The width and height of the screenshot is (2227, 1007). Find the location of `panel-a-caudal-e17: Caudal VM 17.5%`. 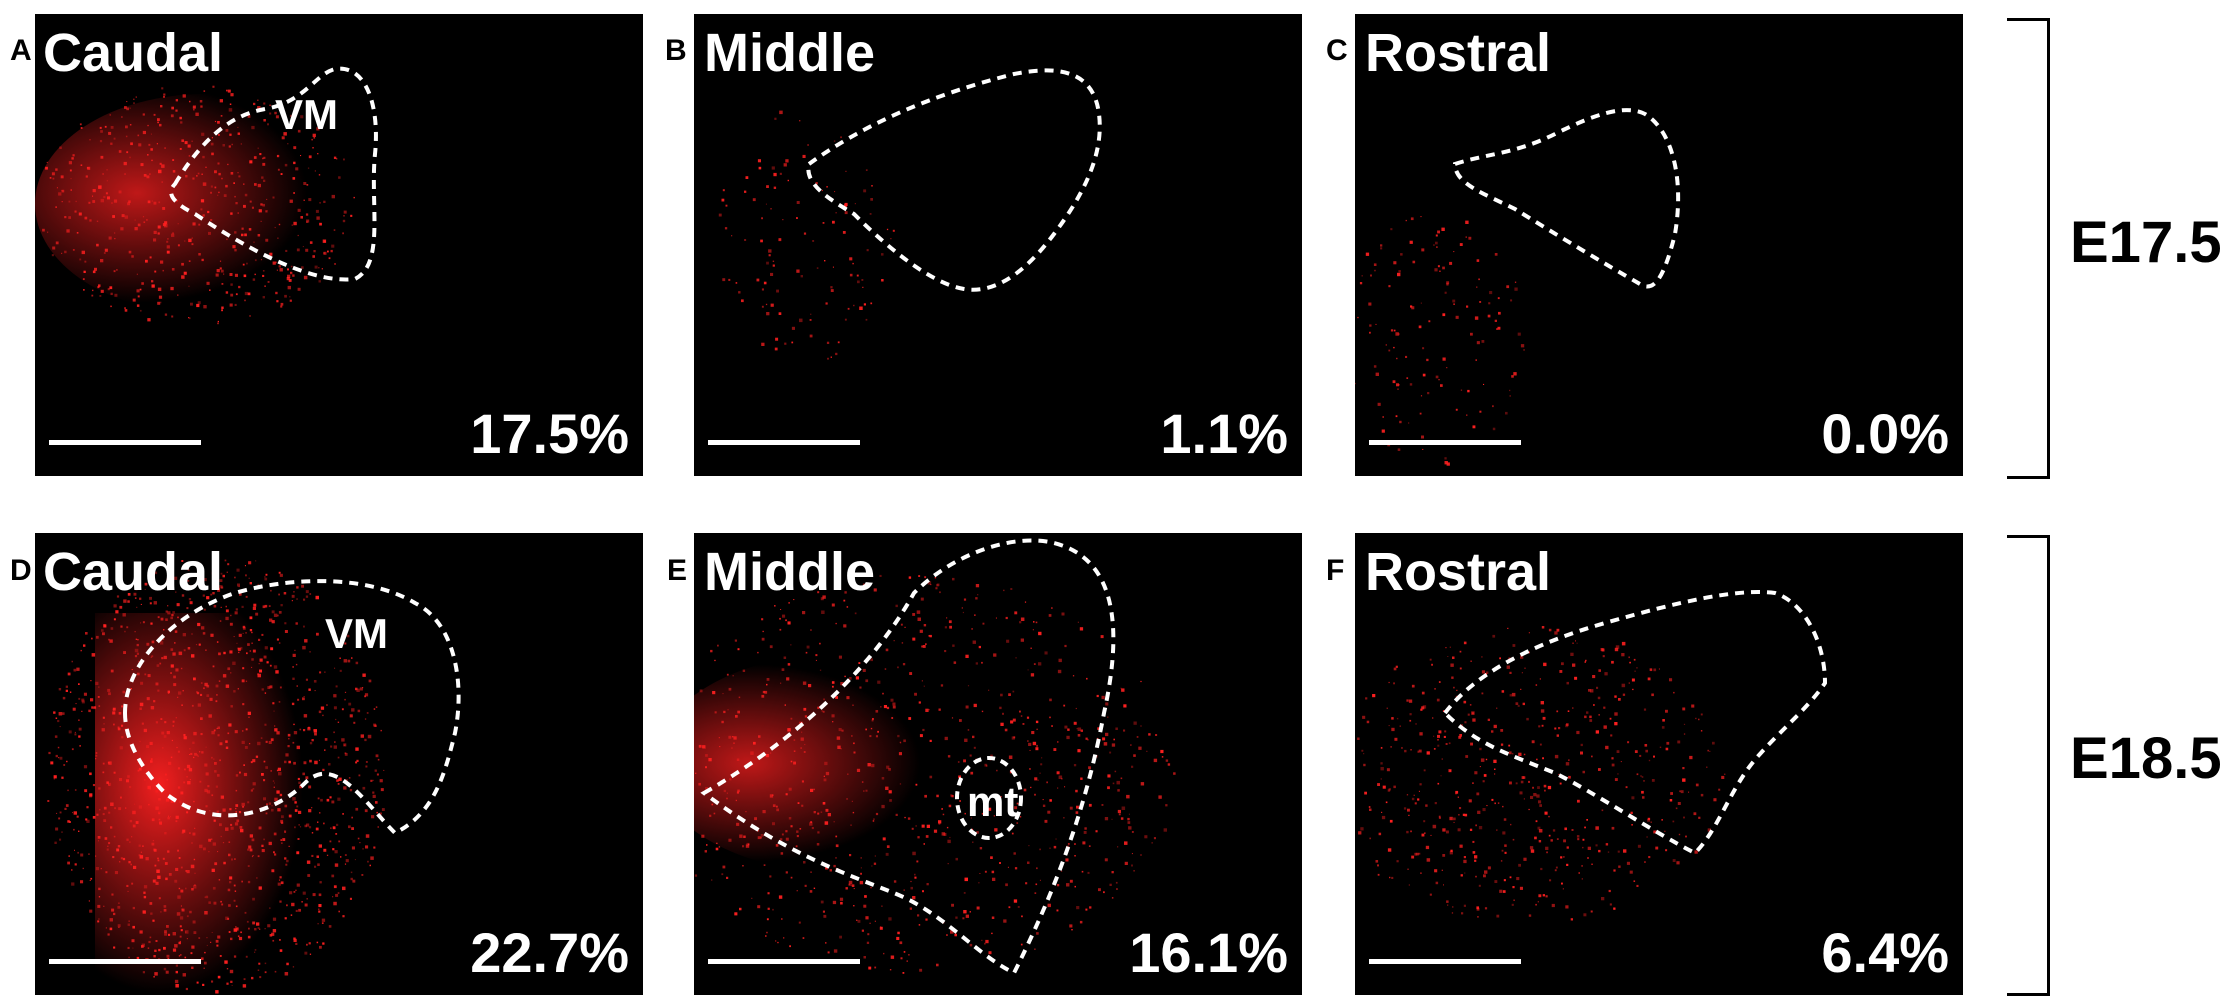

panel-a-caudal-e17: Caudal VM 17.5% is located at coordinates (339, 245).